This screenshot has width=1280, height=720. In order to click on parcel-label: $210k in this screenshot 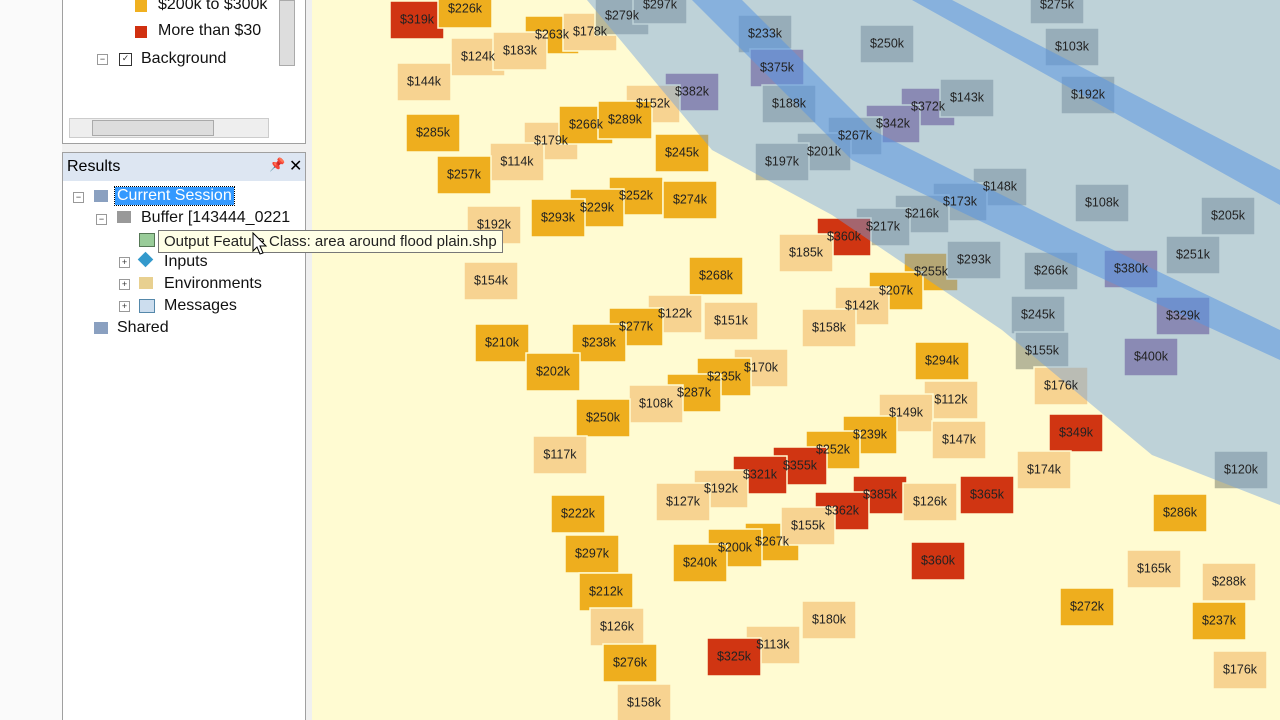, I will do `click(502, 342)`.